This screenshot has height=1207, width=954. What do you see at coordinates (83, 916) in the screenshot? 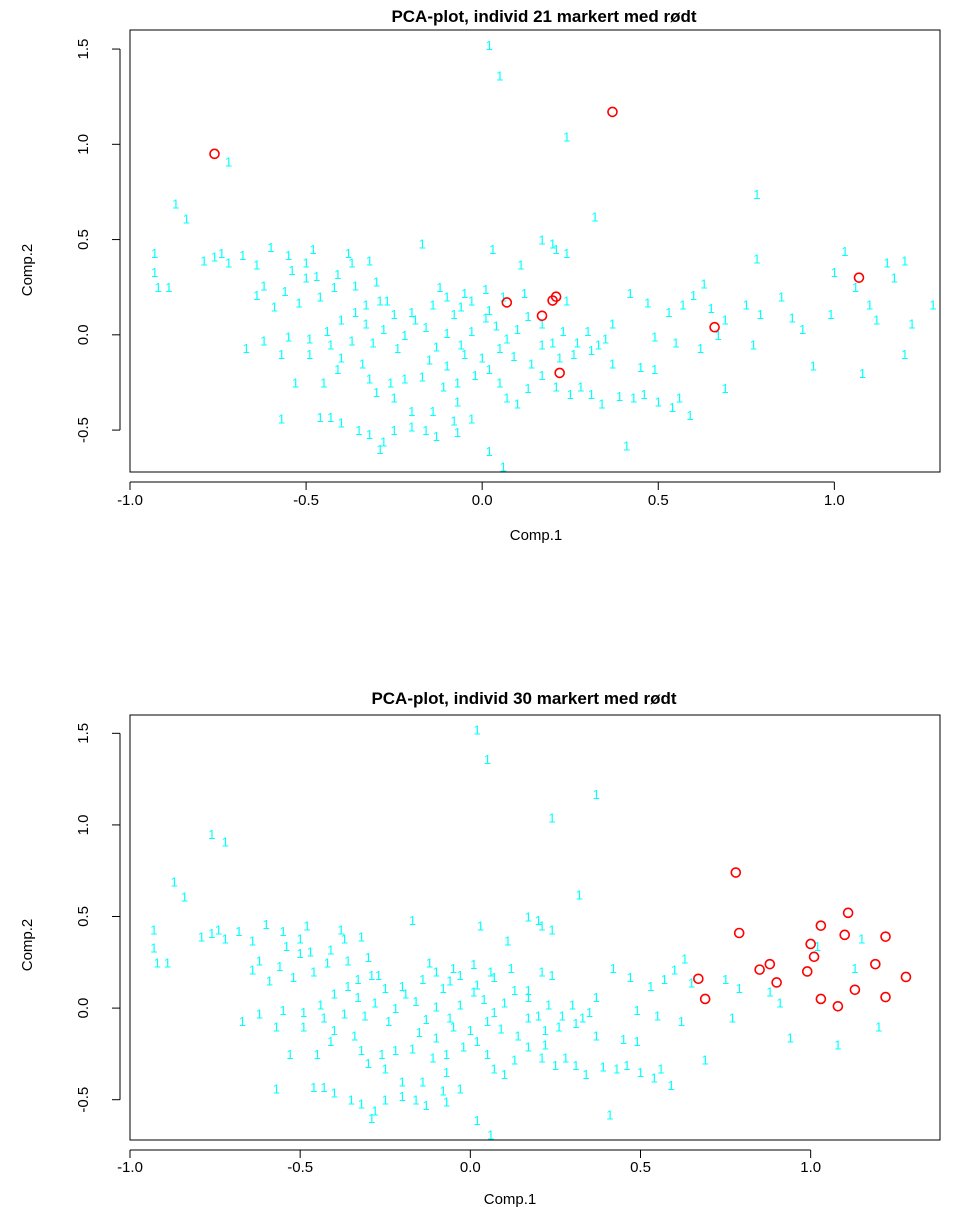
I see `y-tick-label: 0.5` at bounding box center [83, 916].